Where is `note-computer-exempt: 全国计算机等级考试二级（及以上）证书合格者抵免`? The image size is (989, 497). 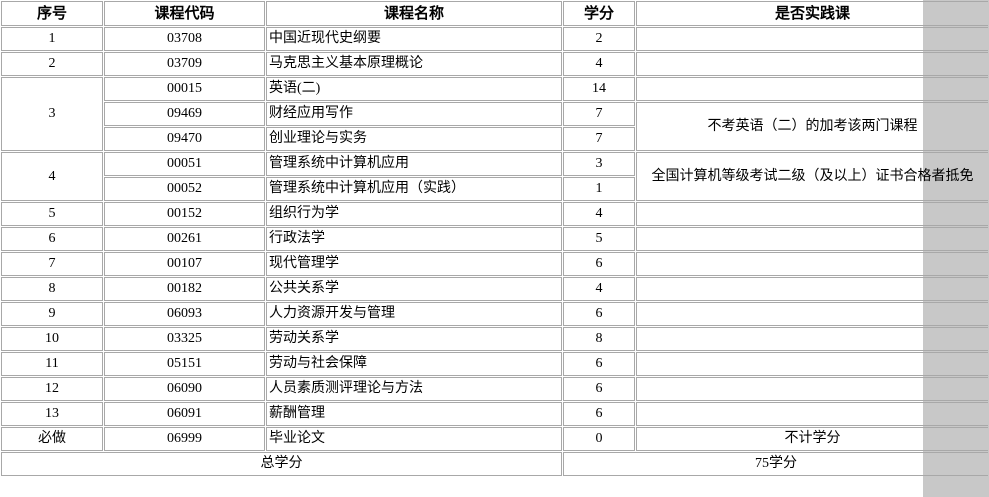 note-computer-exempt: 全国计算机等级考试二级（及以上）证书合格者抵免 is located at coordinates (812, 176).